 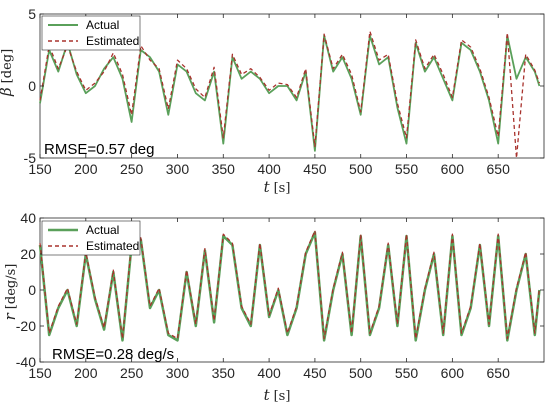 What do you see at coordinates (453, 169) in the screenshot?
I see `beta-x-tick-label: 600` at bounding box center [453, 169].